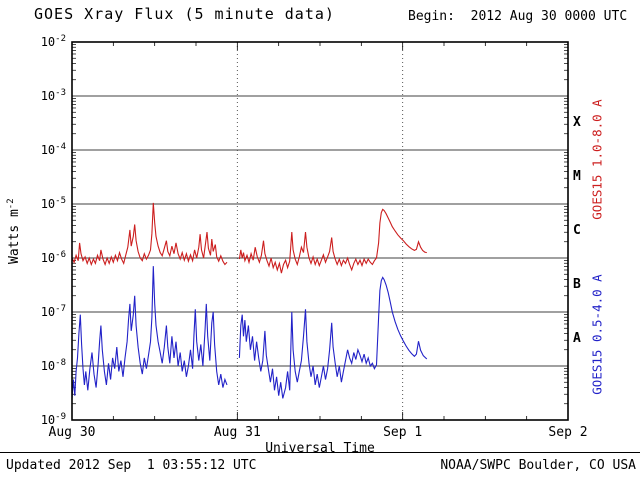 The image size is (640, 480). What do you see at coordinates (597, 159) in the screenshot?
I see `series-label-long-channel: GOES15 1.0-8.0 A` at bounding box center [597, 159].